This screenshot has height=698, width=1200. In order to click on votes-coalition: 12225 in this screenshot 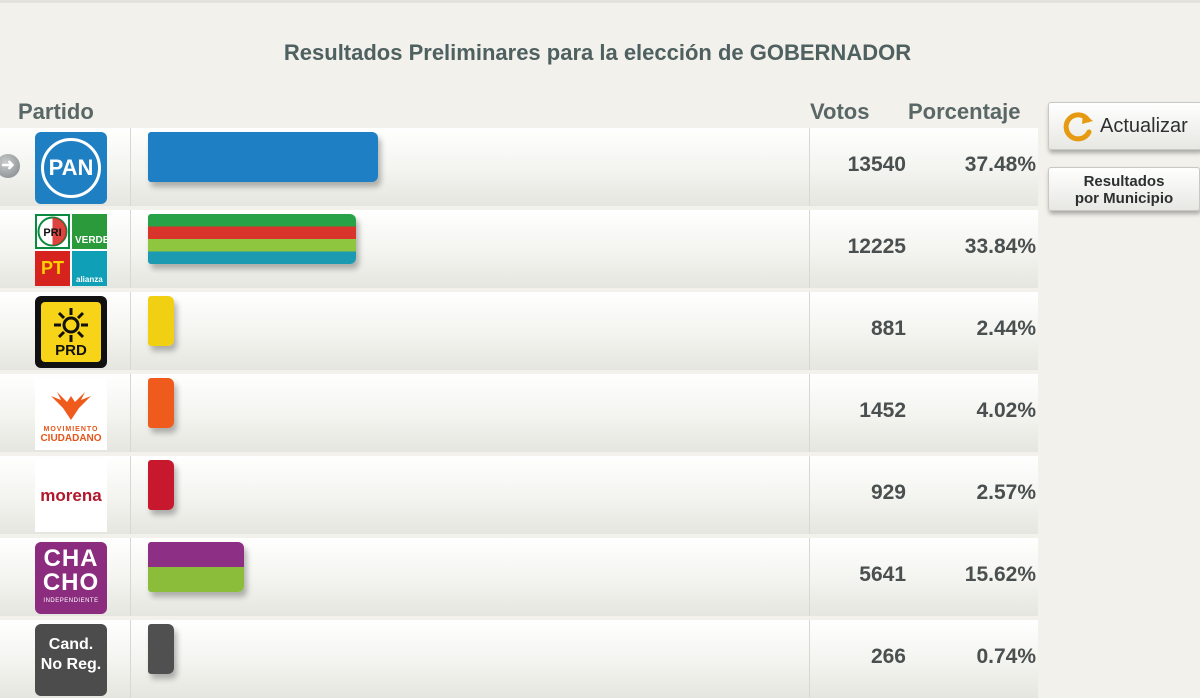, I will do `click(876, 246)`.